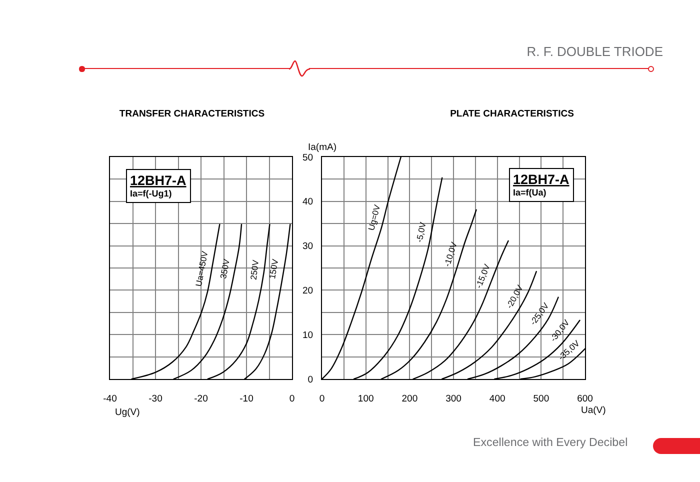  I want to click on annotation: Ia=f(-Ug1), so click(151, 193).